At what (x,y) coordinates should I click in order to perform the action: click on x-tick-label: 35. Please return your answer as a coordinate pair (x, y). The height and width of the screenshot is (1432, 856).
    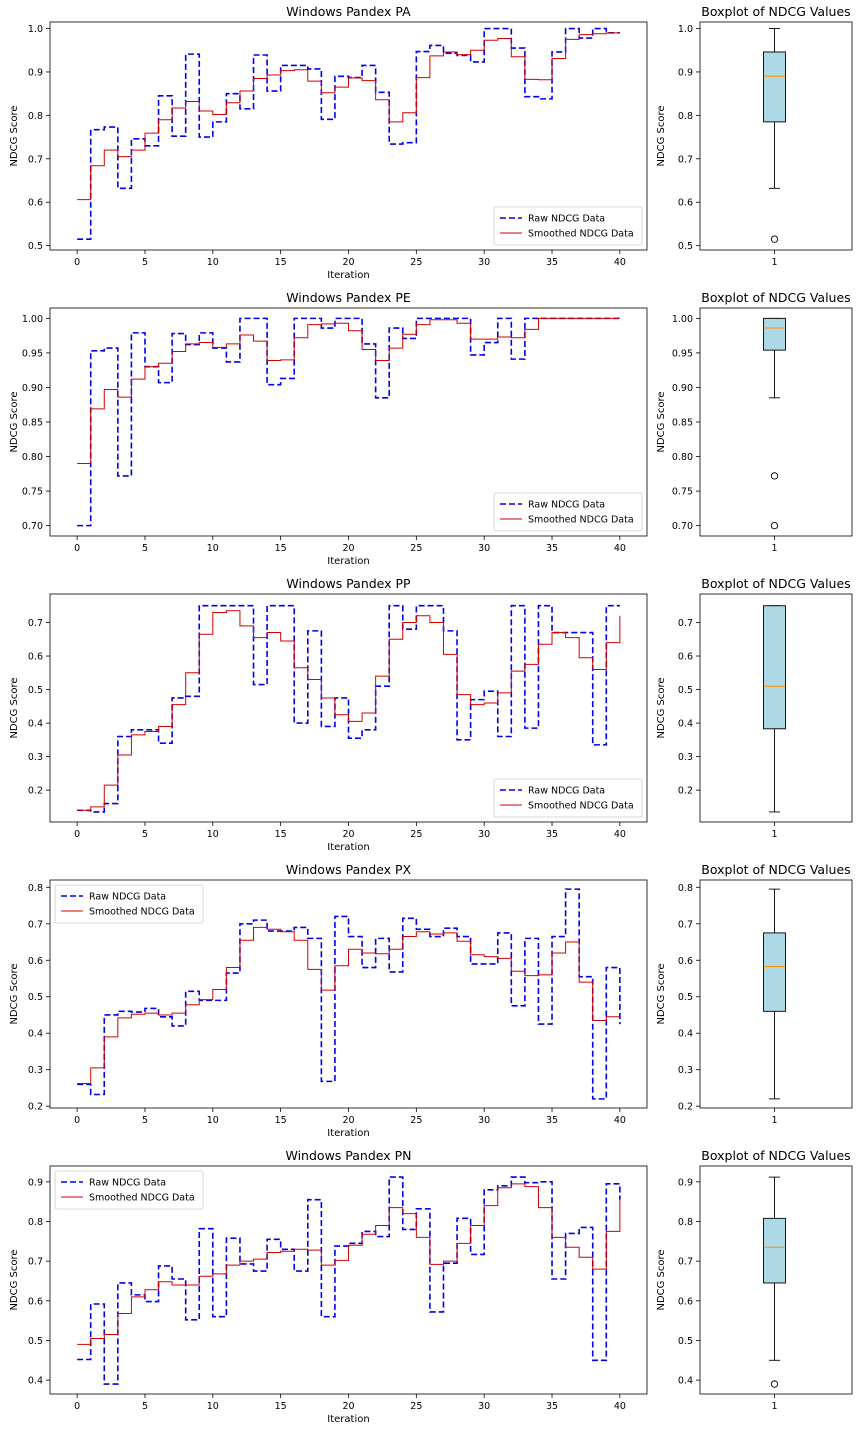
    Looking at the image, I should click on (552, 548).